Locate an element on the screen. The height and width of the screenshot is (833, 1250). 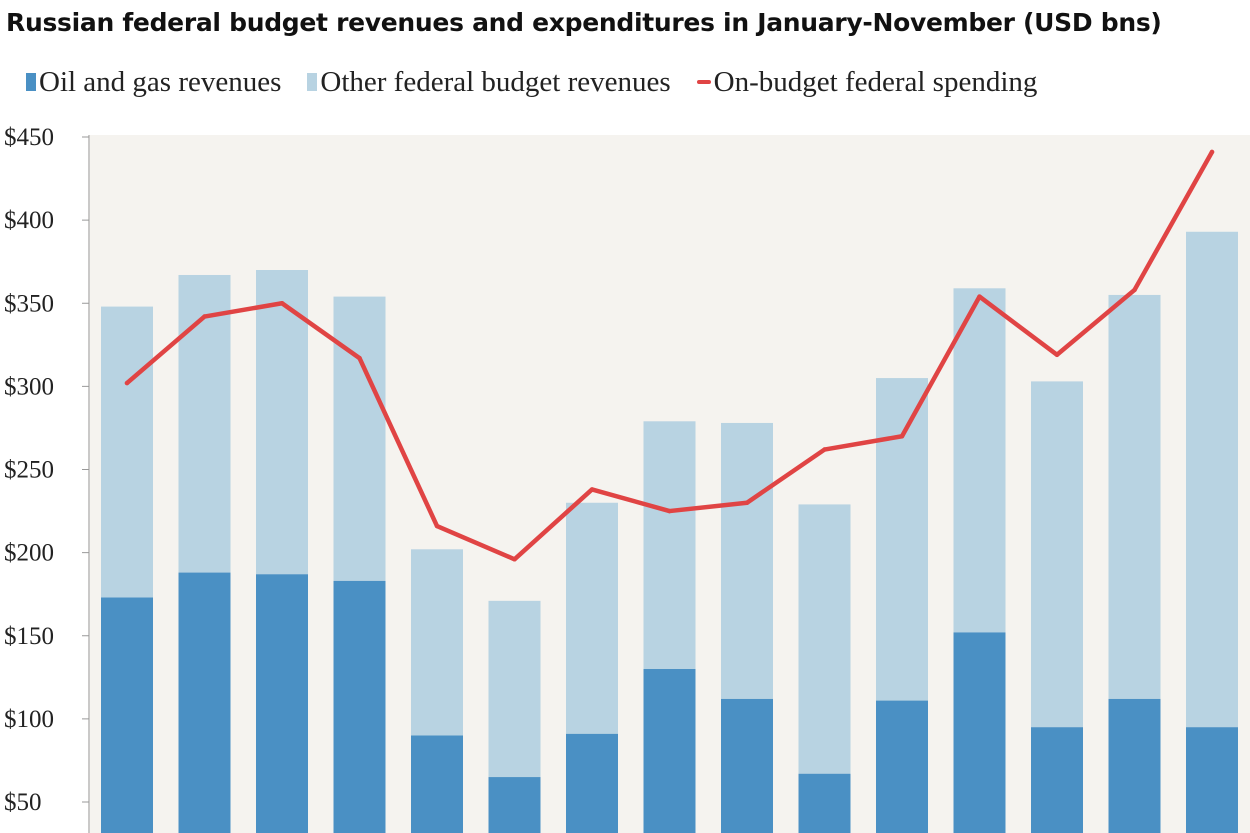
legend-label-oil-gas: Oil and gas revenues is located at coordinates (160, 81).